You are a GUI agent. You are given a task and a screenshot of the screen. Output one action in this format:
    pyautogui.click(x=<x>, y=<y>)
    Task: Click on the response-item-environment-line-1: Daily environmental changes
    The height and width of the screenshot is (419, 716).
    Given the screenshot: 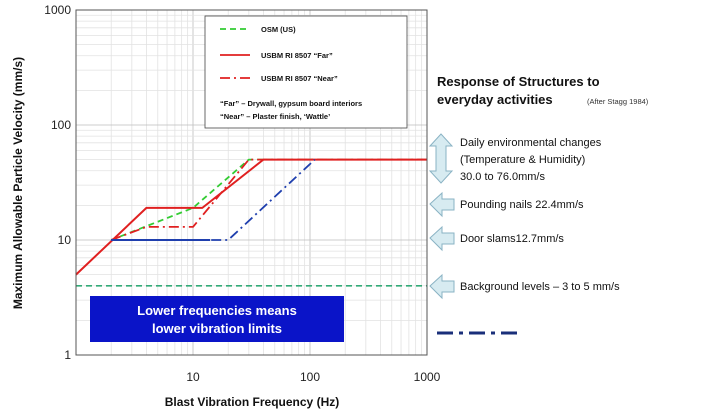 What is the action you would take?
    pyautogui.click(x=531, y=143)
    